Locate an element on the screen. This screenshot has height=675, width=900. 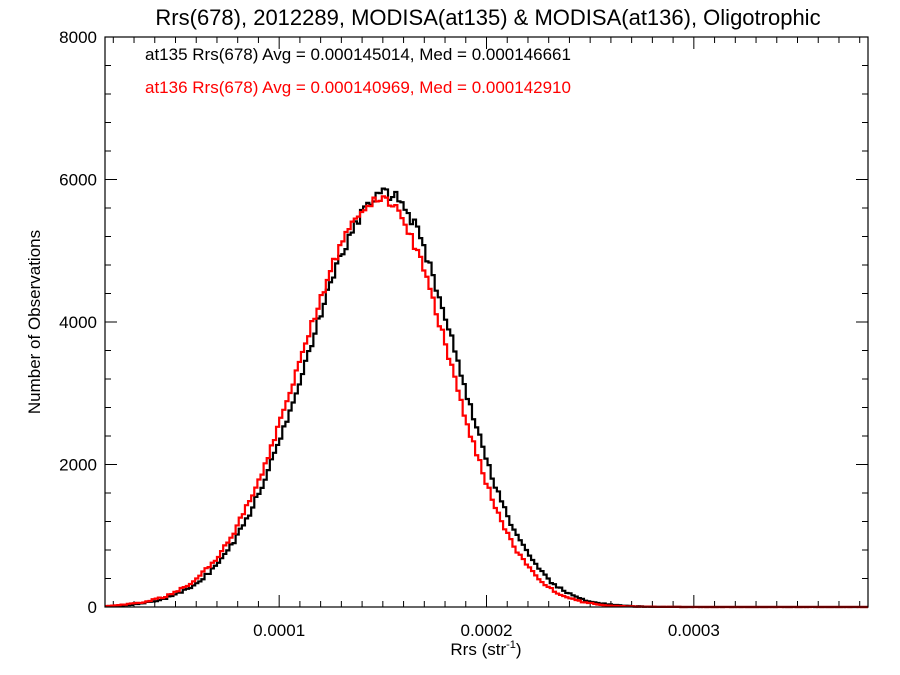
y-tick-label: 2000 is located at coordinates (78, 465).